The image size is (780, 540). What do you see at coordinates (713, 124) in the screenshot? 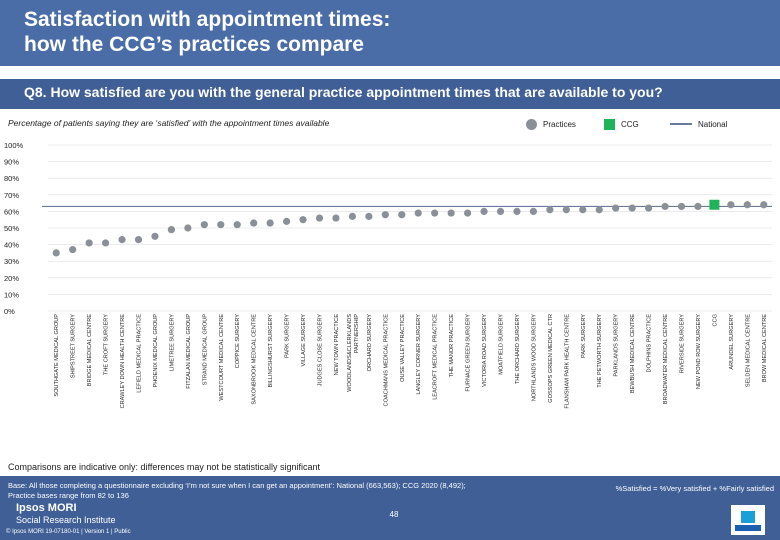
I see `legend-national-label: National` at bounding box center [713, 124].